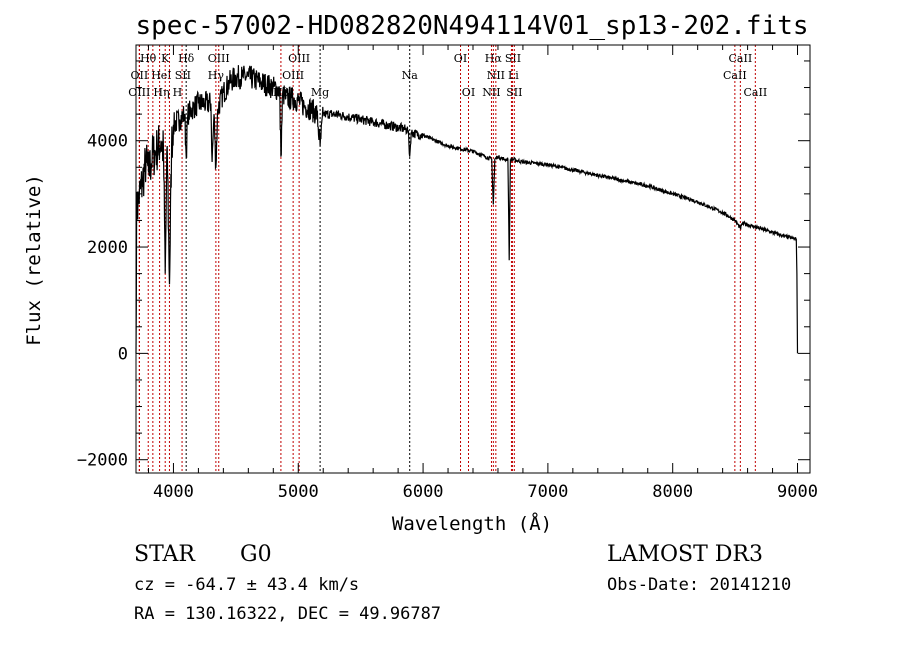 The image size is (900, 649). What do you see at coordinates (672, 492) in the screenshot?
I see `x-tick-label: 8000` at bounding box center [672, 492].